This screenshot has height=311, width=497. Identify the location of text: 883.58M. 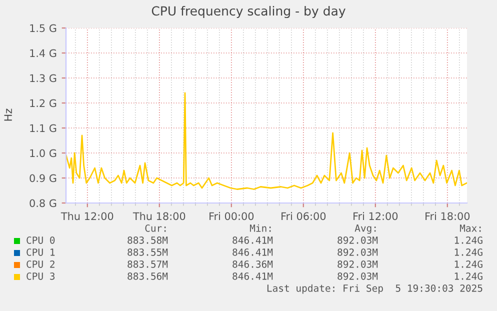
(148, 240).